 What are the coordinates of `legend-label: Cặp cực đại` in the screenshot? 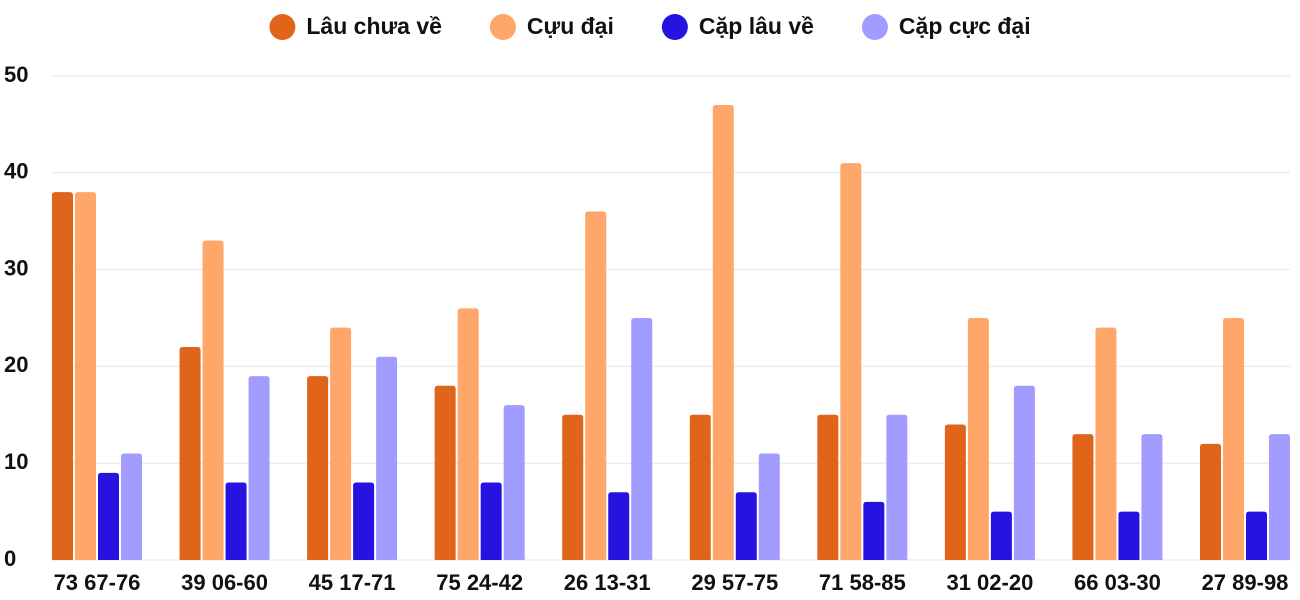 It's located at (965, 26).